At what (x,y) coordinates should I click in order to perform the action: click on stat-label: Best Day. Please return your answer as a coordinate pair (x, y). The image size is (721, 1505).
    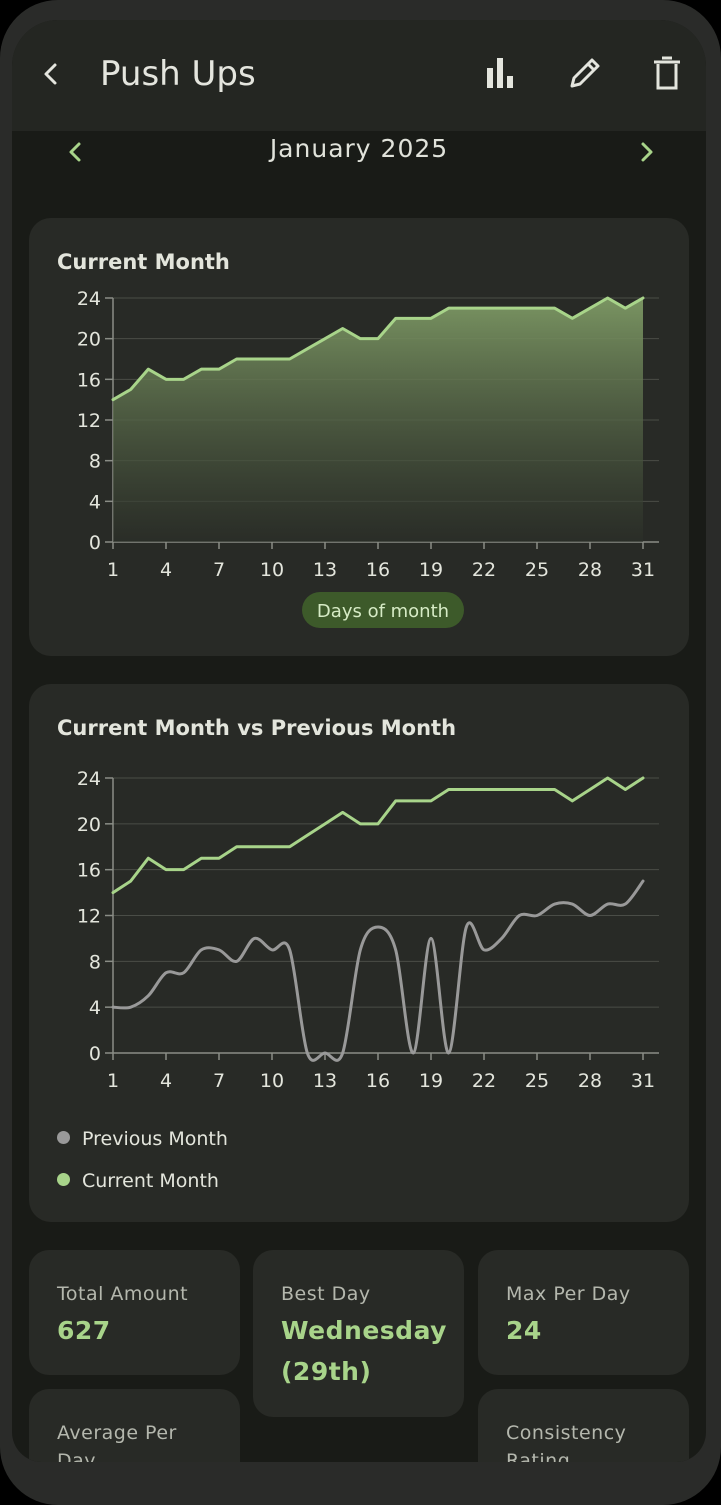
    Looking at the image, I should click on (326, 1294).